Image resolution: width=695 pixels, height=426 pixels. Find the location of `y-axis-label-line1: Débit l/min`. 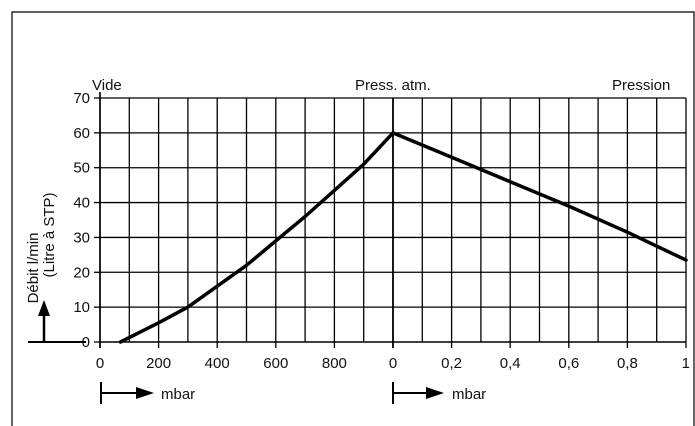

y-axis-label-line1: Débit l/min is located at coordinates (33, 268).